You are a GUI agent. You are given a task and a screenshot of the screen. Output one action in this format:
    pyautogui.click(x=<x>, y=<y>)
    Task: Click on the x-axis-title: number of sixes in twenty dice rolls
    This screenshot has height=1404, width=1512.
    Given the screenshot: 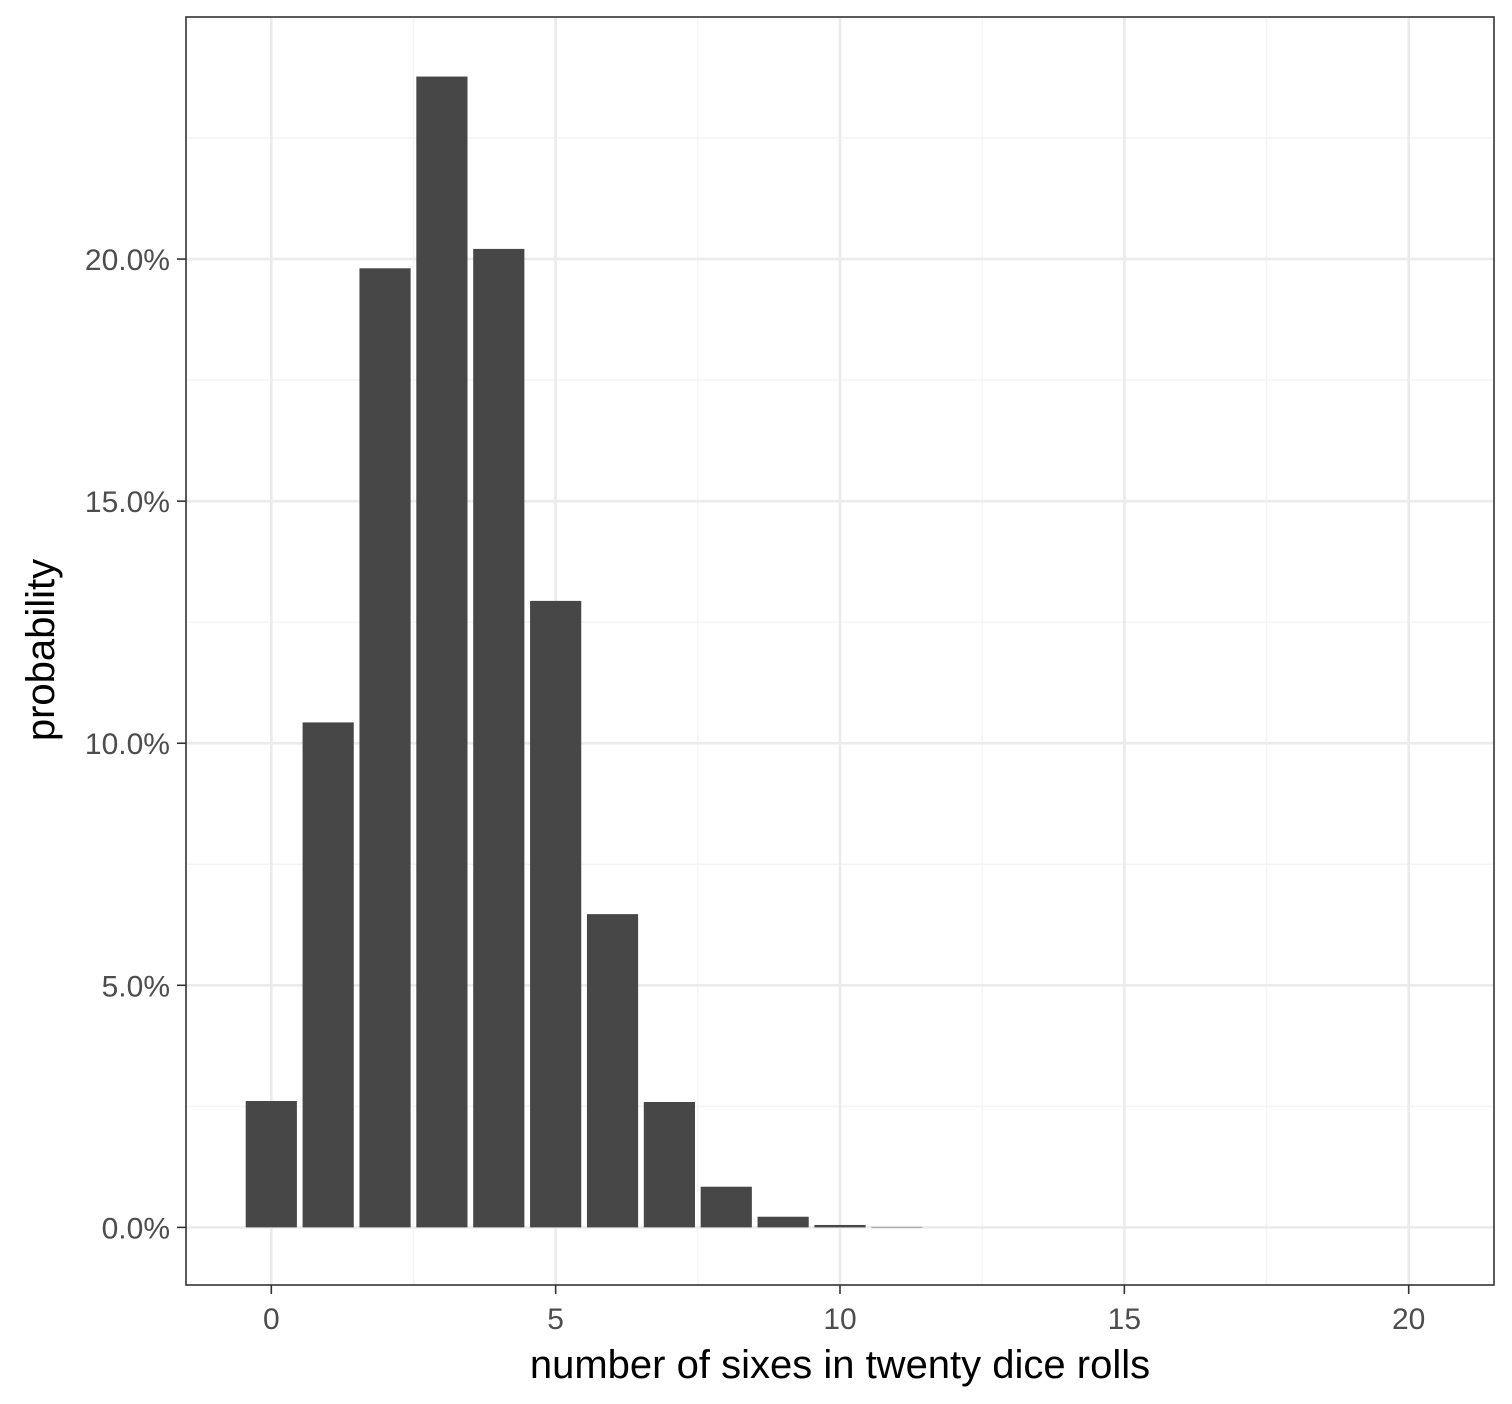 What is the action you would take?
    pyautogui.click(x=840, y=1365)
    